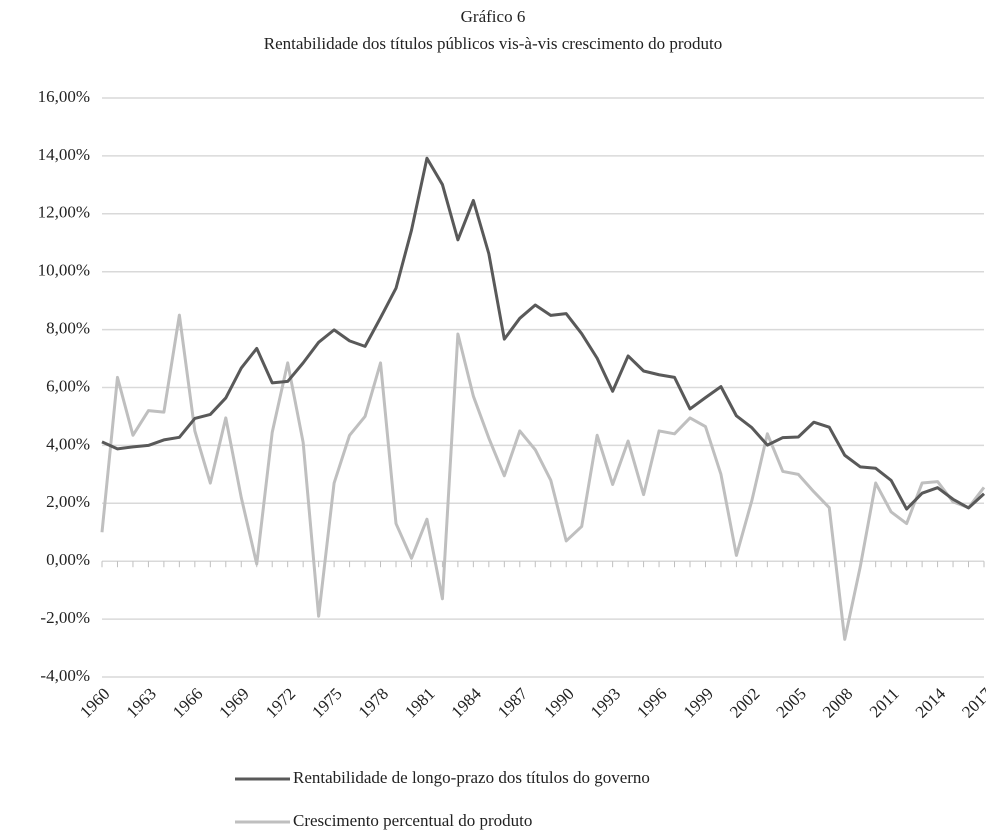 The width and height of the screenshot is (986, 833). I want to click on x-tick-label: 2002, so click(744, 702).